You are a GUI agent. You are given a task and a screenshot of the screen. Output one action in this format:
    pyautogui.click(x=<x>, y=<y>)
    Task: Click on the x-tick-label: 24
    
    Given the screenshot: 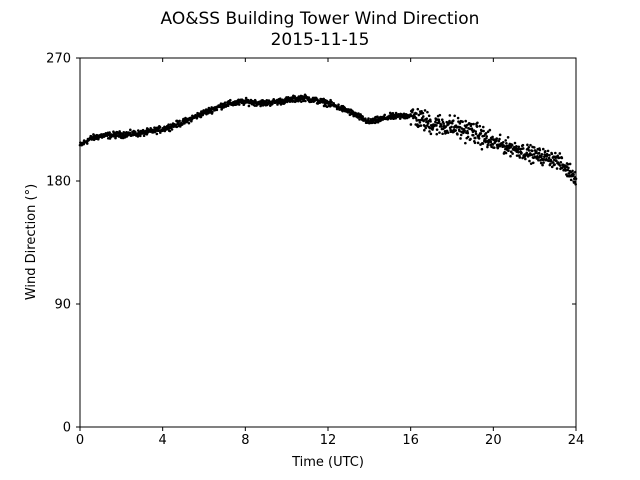 What is the action you would take?
    pyautogui.click(x=576, y=440)
    